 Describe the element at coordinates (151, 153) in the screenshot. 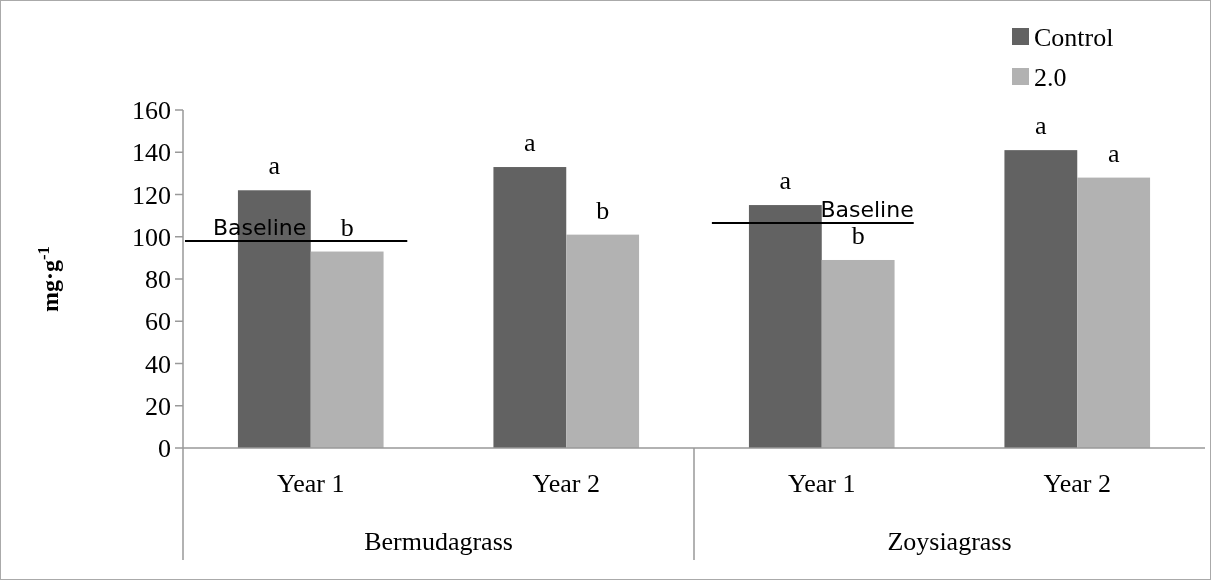

I see `y-tick-label: 140` at that location.